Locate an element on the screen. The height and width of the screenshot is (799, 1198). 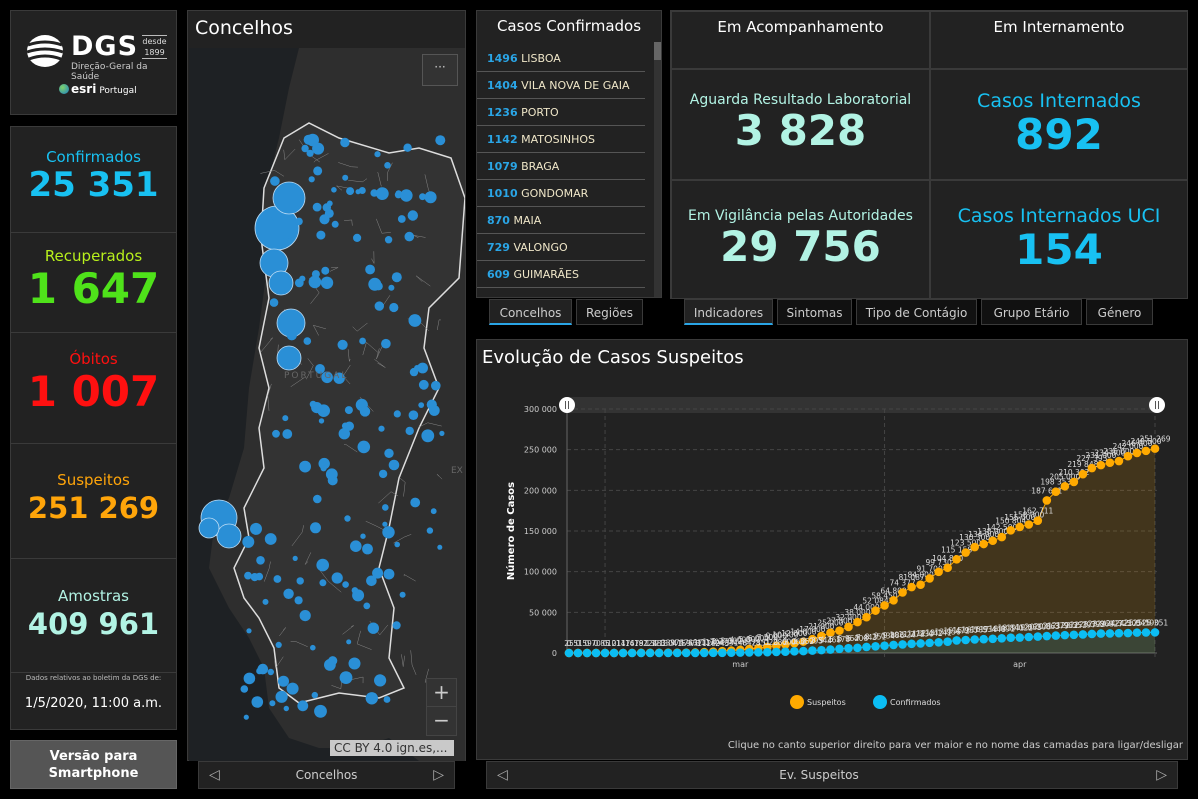
tab-grupo-etario: Grupo Etário is located at coordinates (1031, 312).